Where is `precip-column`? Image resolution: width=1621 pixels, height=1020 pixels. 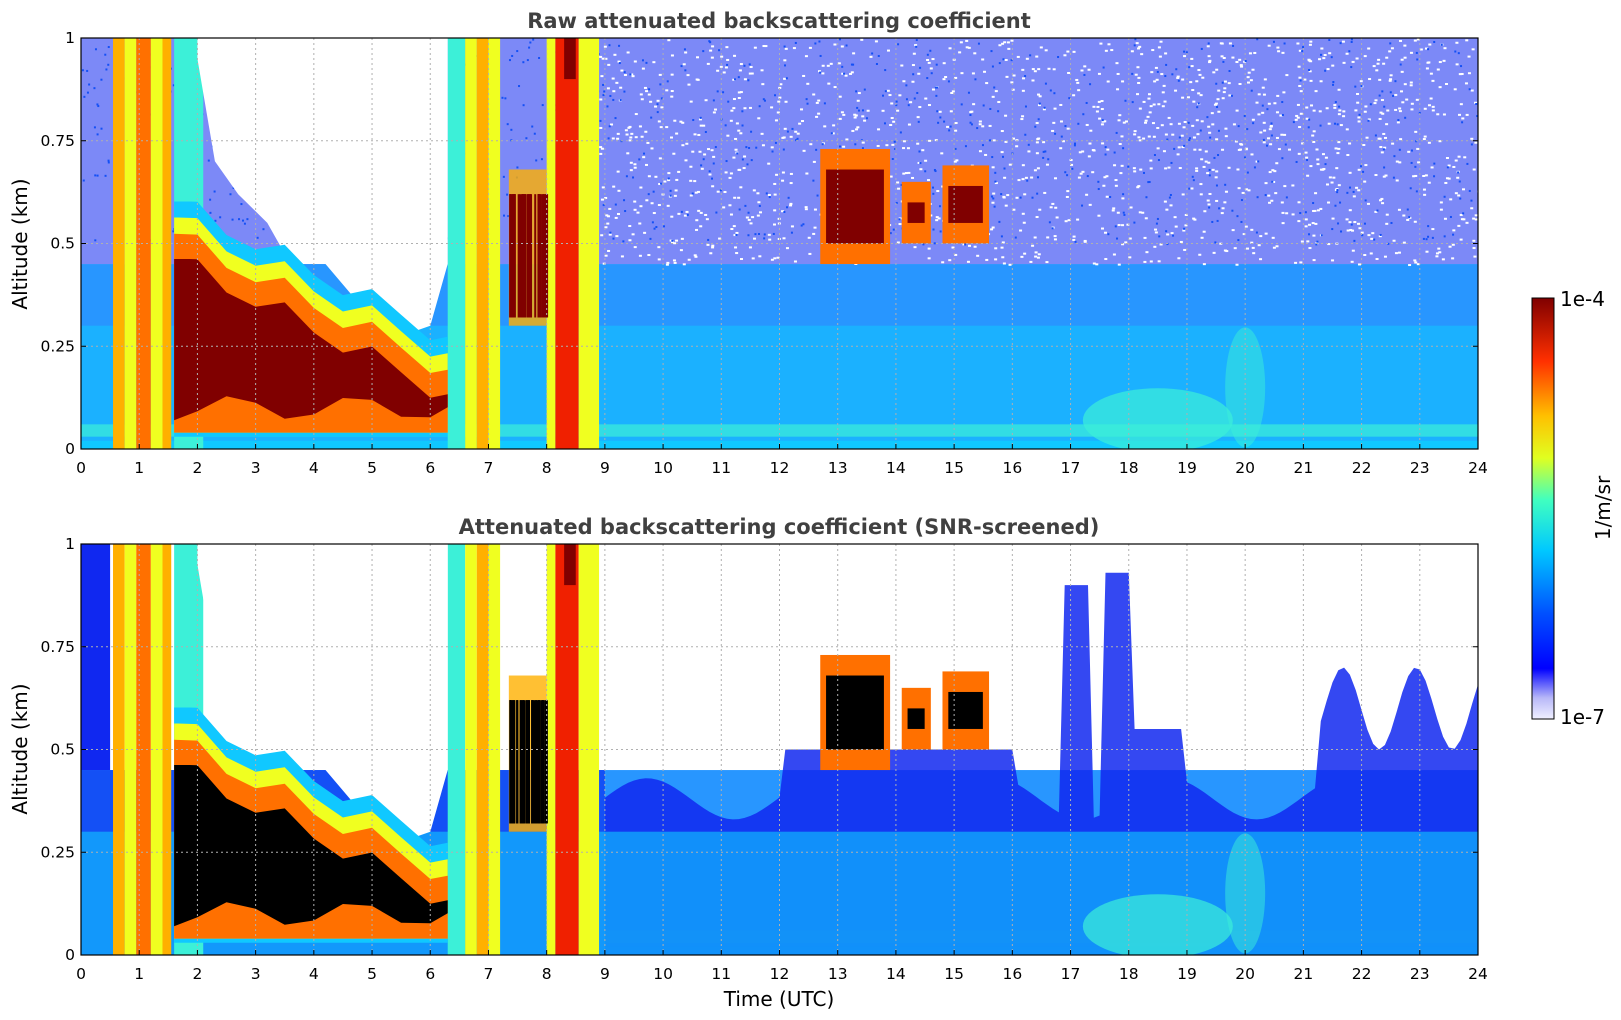 precip-column is located at coordinates (570, 59).